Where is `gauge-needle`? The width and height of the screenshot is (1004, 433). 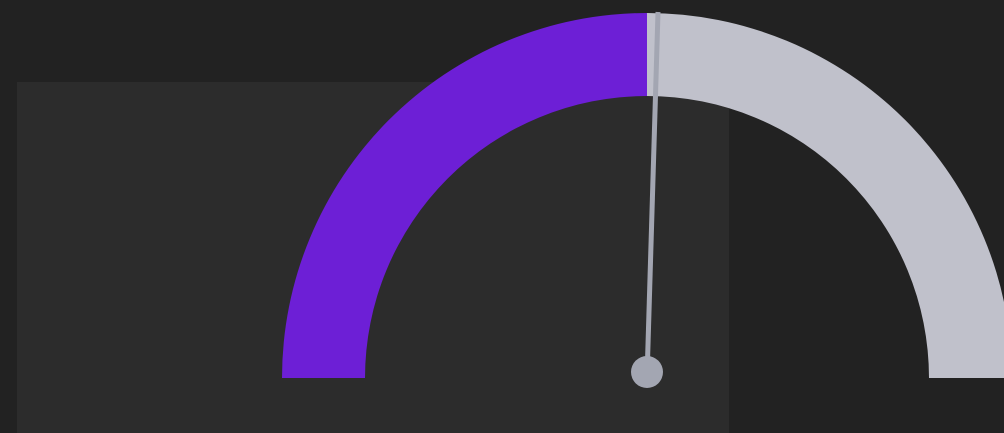 gauge-needle is located at coordinates (652, 195).